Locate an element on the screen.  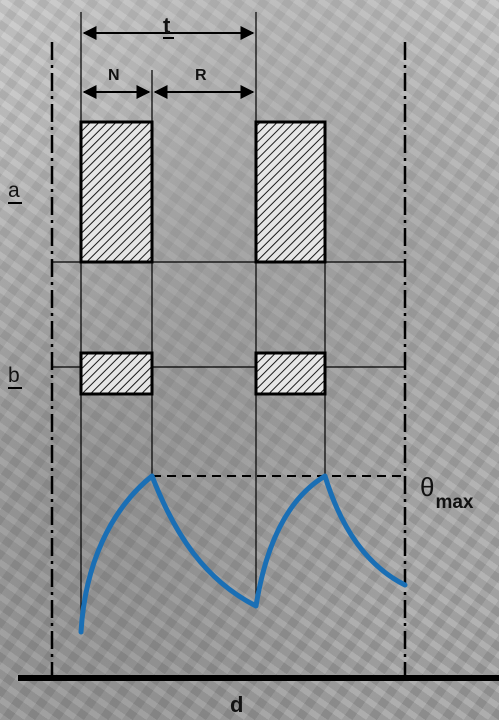
rest-time-label: R is located at coordinates (201, 75).